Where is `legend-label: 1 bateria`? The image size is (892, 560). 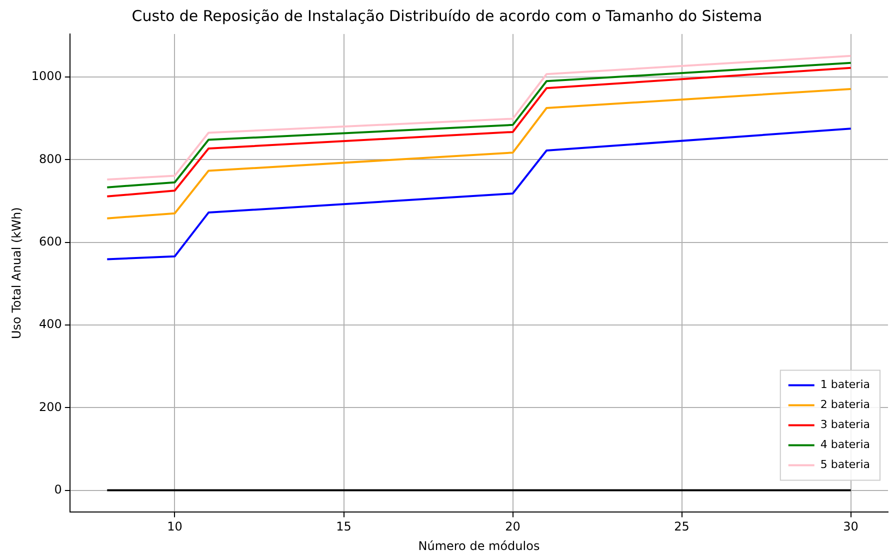
legend-label: 1 bateria is located at coordinates (845, 385).